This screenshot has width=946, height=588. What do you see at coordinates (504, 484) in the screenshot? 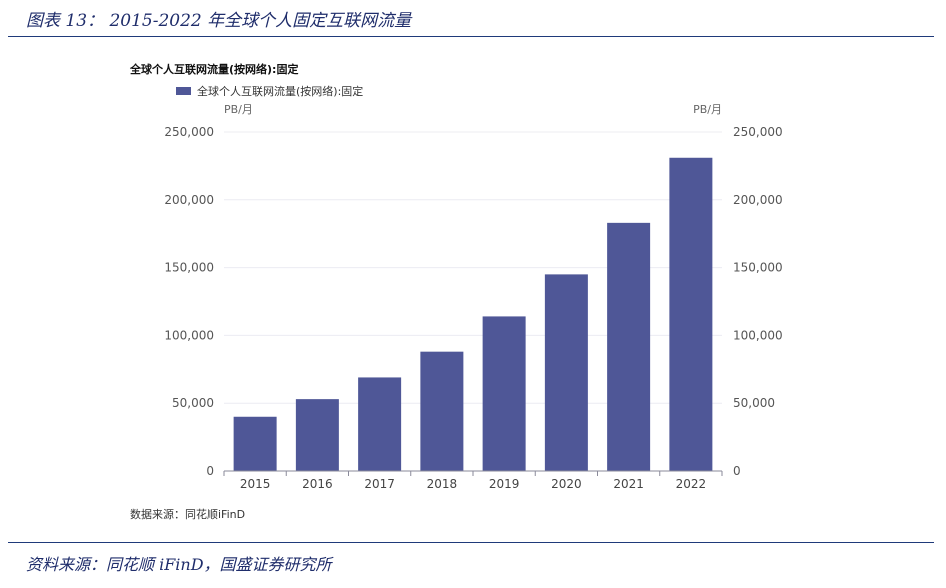
I see `x-tick-label: 2019` at bounding box center [504, 484].